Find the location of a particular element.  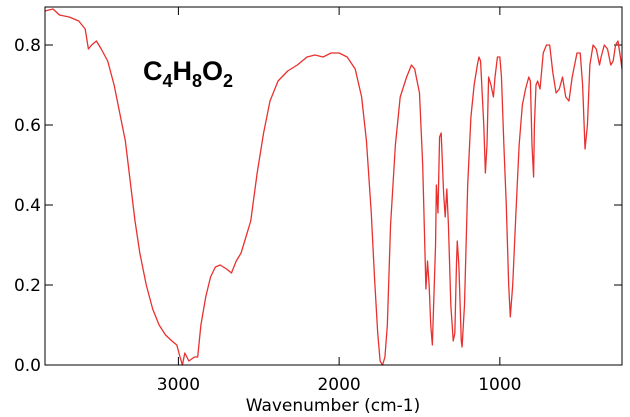

formula-subscript: 2 is located at coordinates (228, 81).